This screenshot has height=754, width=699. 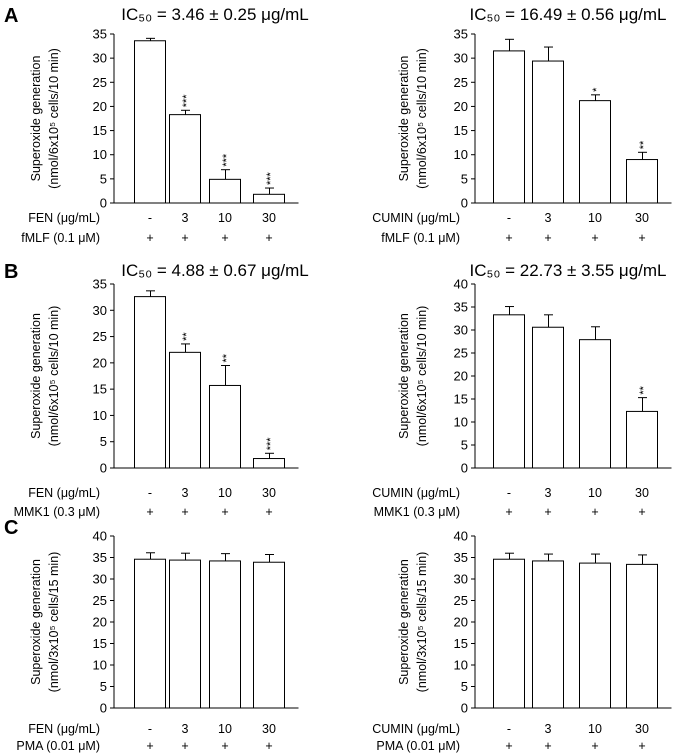 I want to click on B-right-y-tick-label: 30, so click(x=461, y=330).